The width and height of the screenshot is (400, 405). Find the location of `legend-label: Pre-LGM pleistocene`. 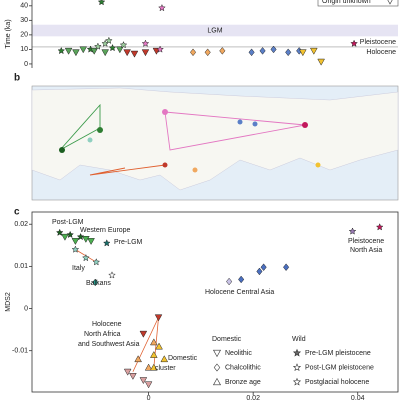

legend-label: Pre-LGM pleistocene is located at coordinates (338, 353).